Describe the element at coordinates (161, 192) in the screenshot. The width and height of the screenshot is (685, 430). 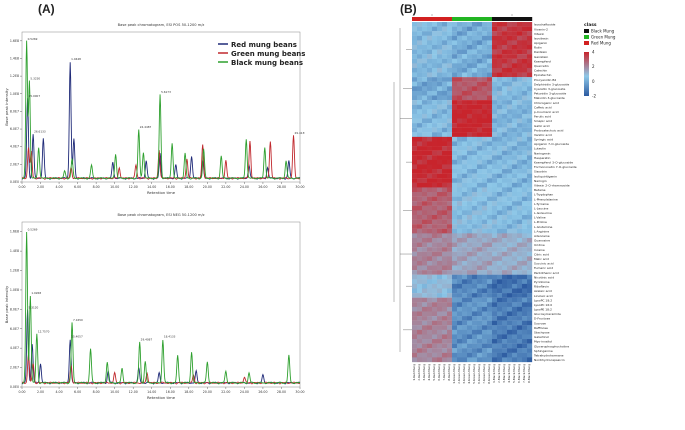
I see `x-axis-label: Retention time` at that location.